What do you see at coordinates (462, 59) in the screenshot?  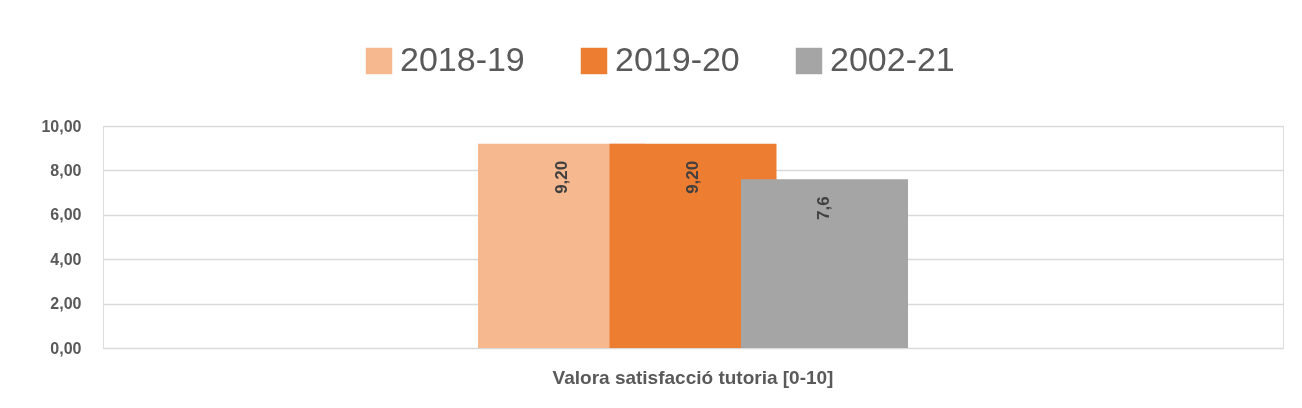 I see `legend-label: 2018-19` at bounding box center [462, 59].